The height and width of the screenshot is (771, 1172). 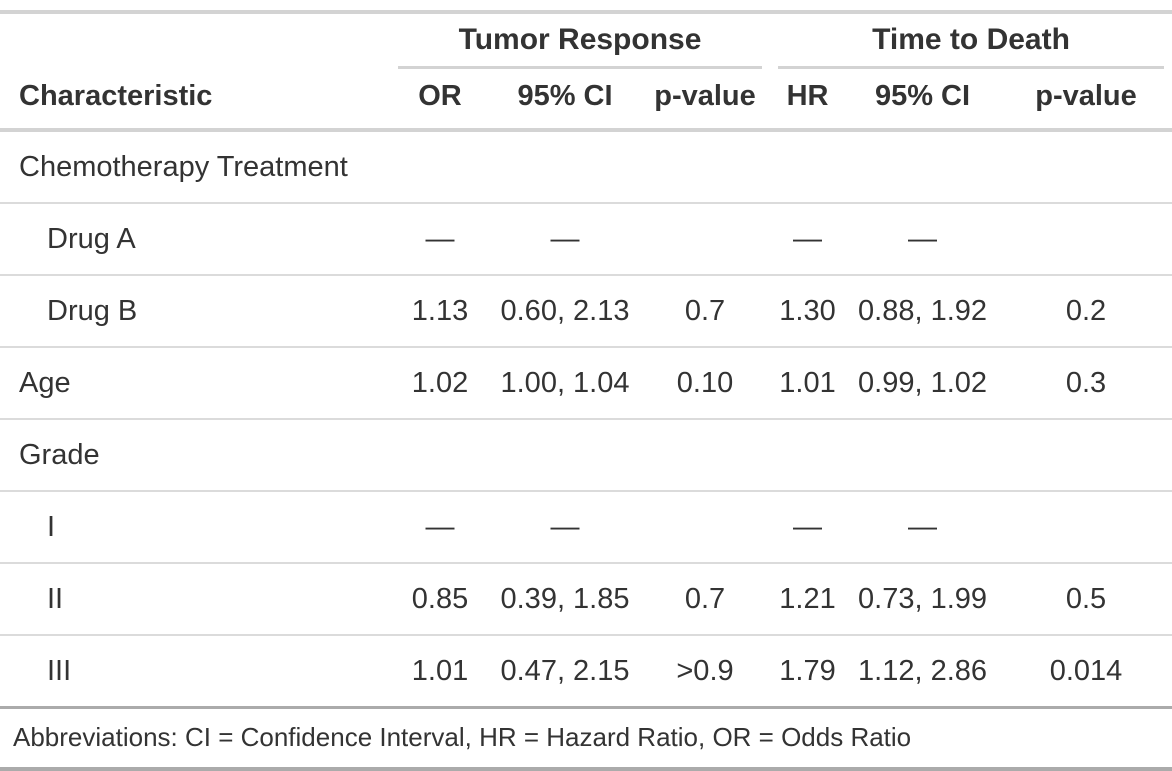 What do you see at coordinates (1086, 599) in the screenshot?
I see `cell-value: 0.5` at bounding box center [1086, 599].